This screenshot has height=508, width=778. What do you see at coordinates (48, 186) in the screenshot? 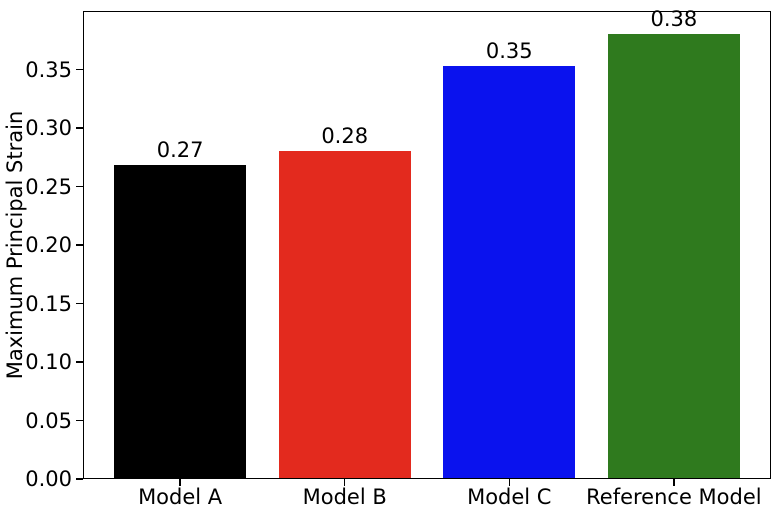
I see `y-tick-label-0.25: 0.25` at bounding box center [48, 186].